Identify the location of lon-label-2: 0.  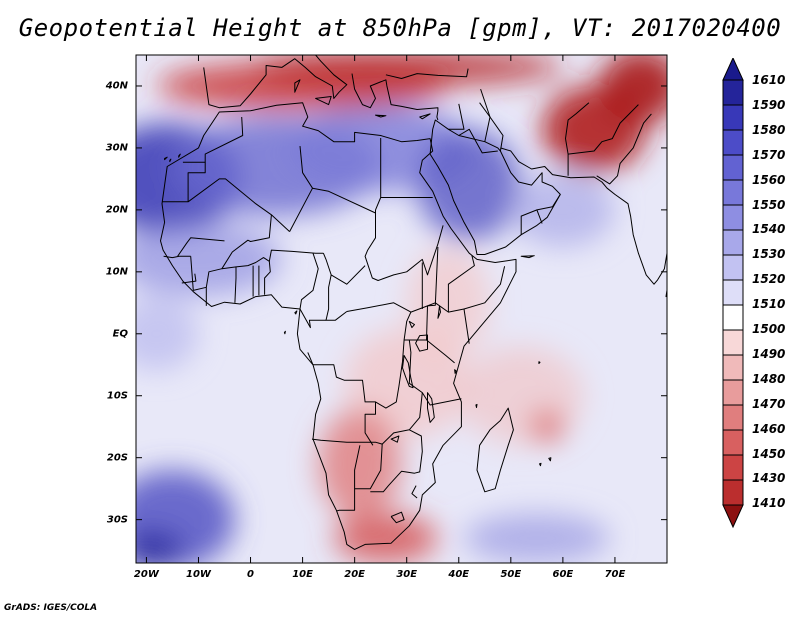
(250, 574).